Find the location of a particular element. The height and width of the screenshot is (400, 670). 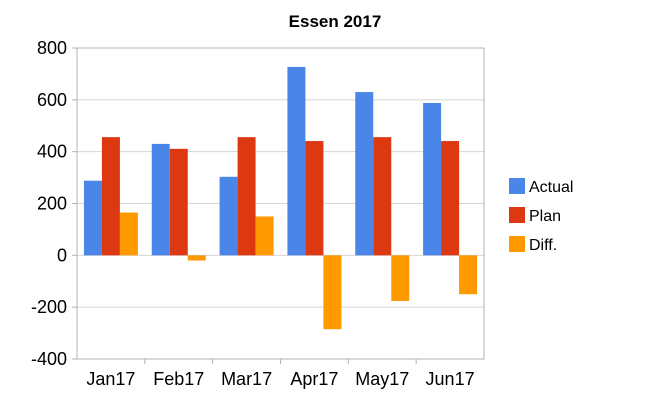

legend-label: Plan is located at coordinates (545, 216).